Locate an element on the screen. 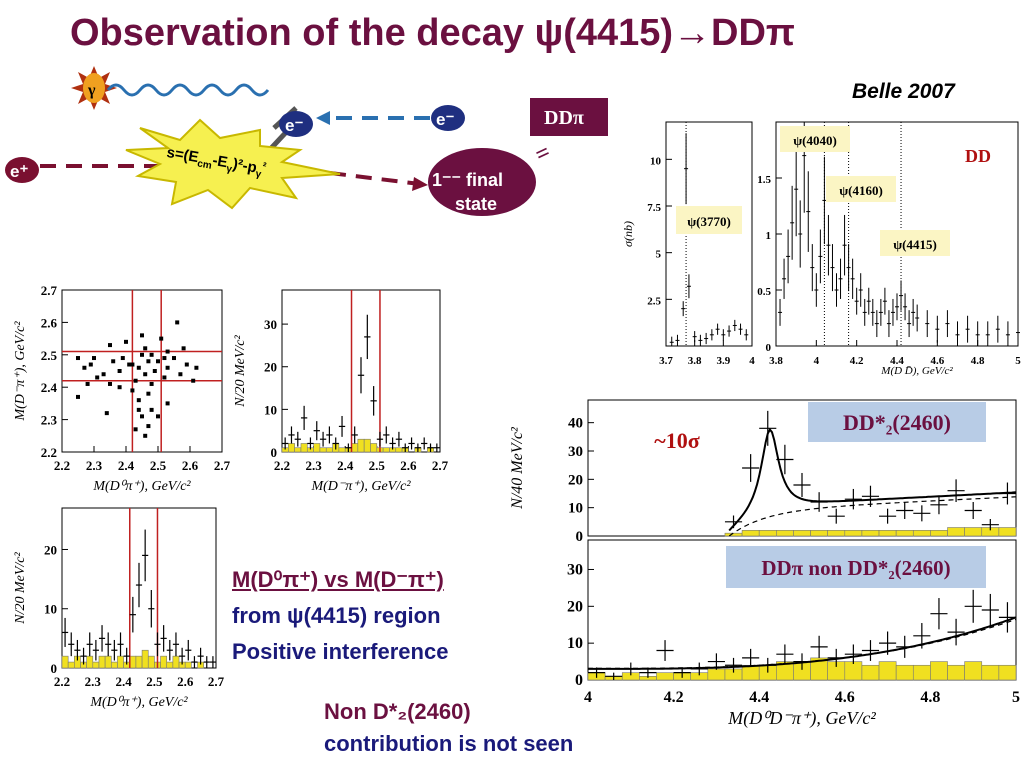 This screenshot has width=1024, height=768. y-tick-label: 0 is located at coordinates (579, 680).